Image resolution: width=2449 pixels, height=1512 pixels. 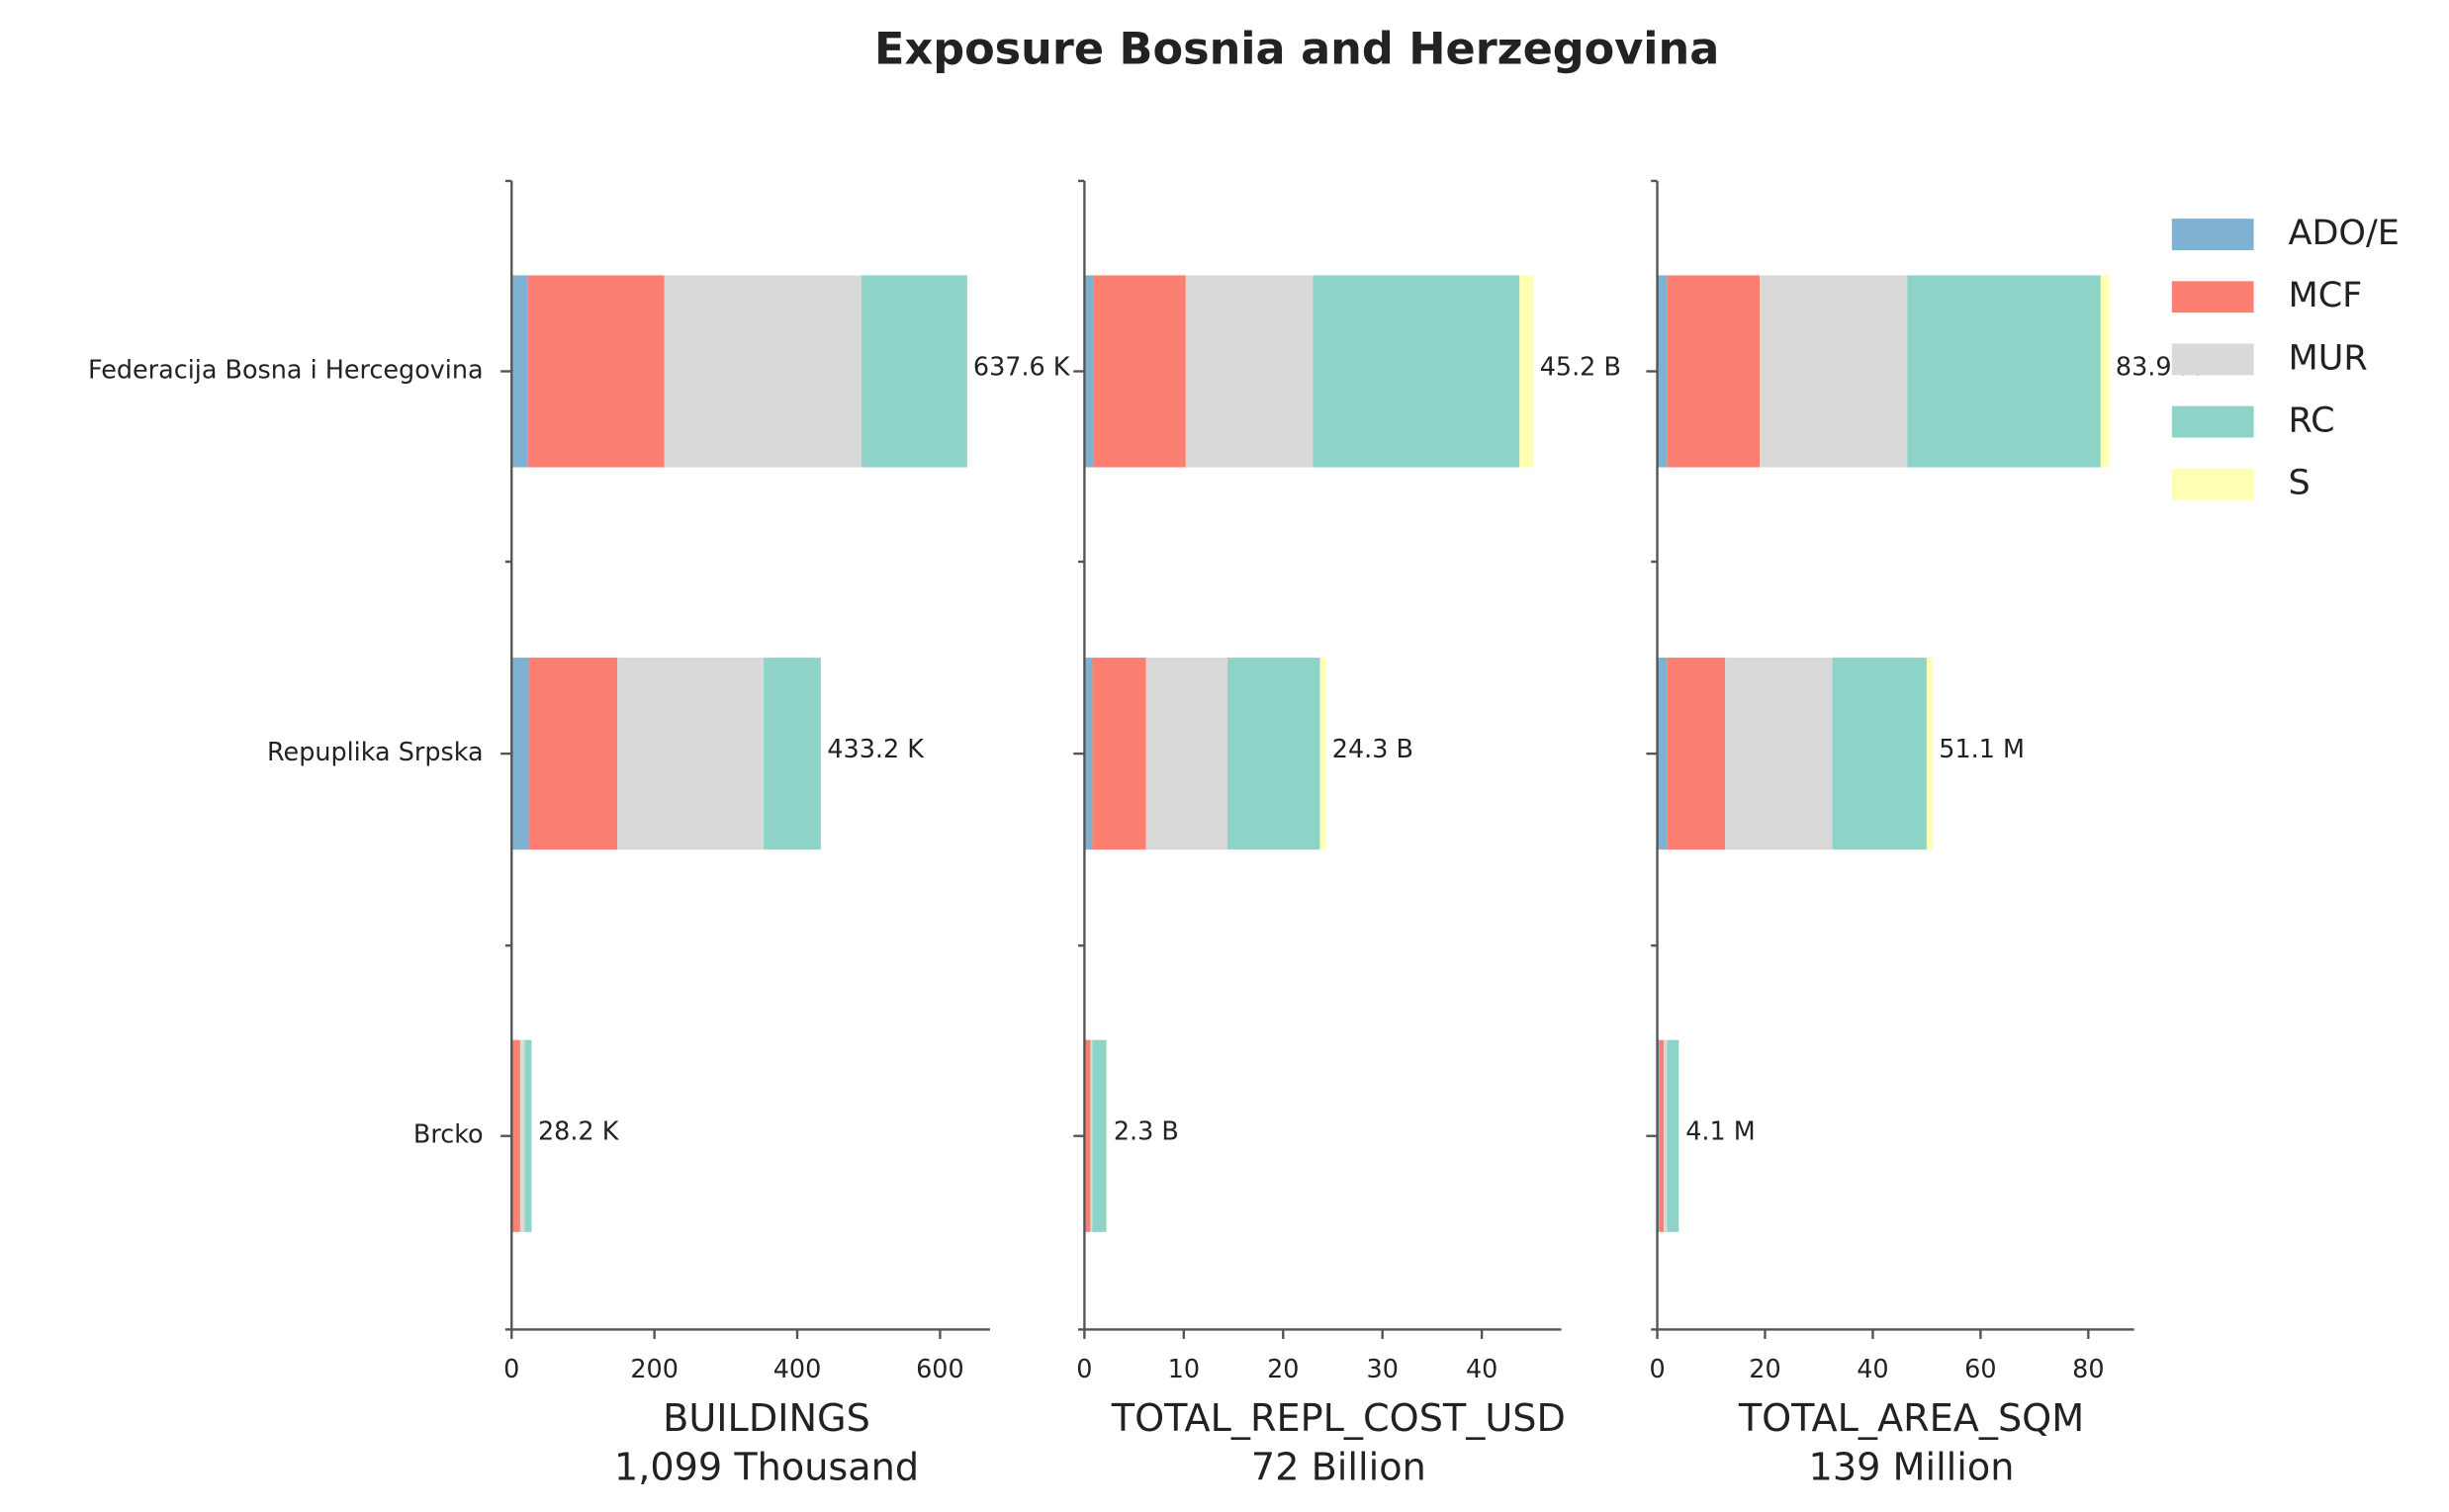 I want to click on total-label: 51.1 M, so click(x=1982, y=749).